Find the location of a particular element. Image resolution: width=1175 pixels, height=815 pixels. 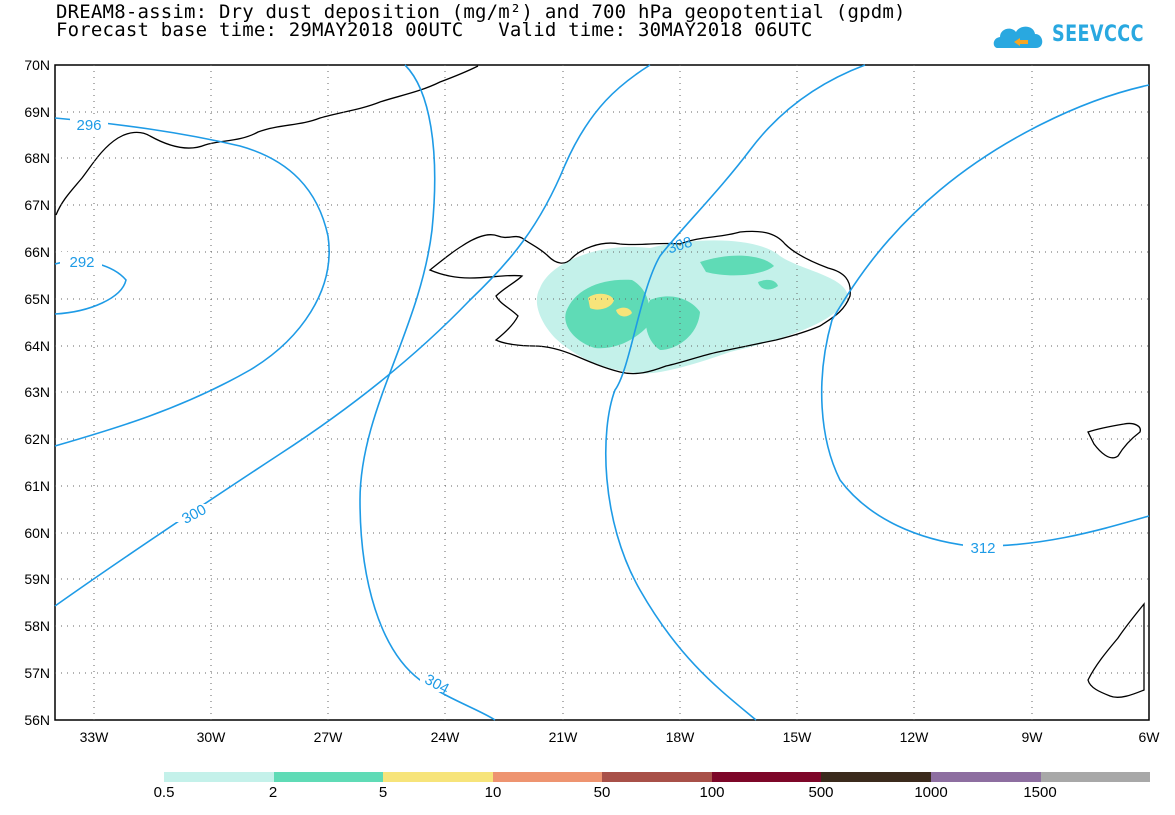

lat-label-59n: 59N is located at coordinates (37, 579).